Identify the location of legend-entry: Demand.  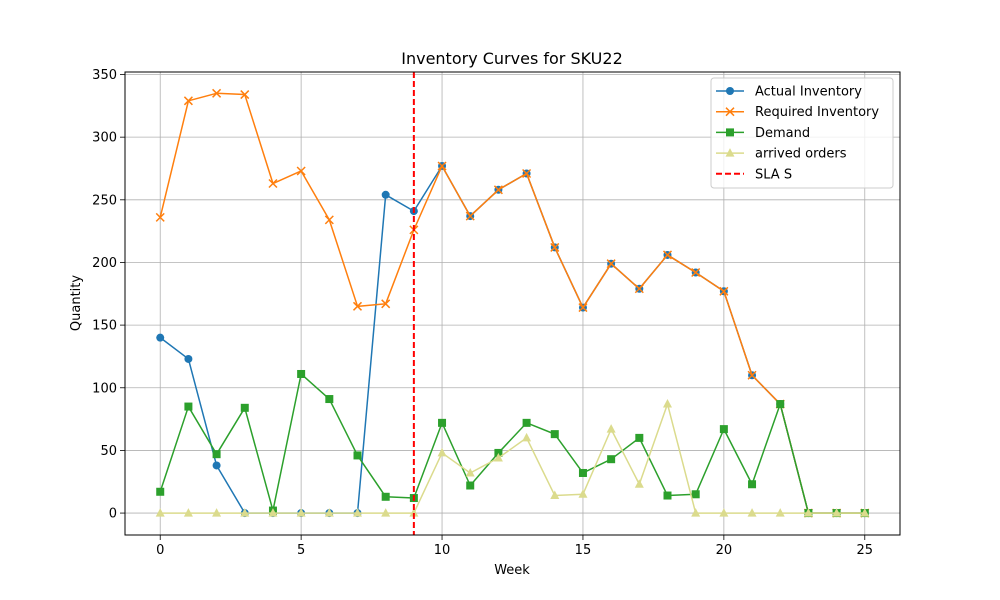
(763, 133).